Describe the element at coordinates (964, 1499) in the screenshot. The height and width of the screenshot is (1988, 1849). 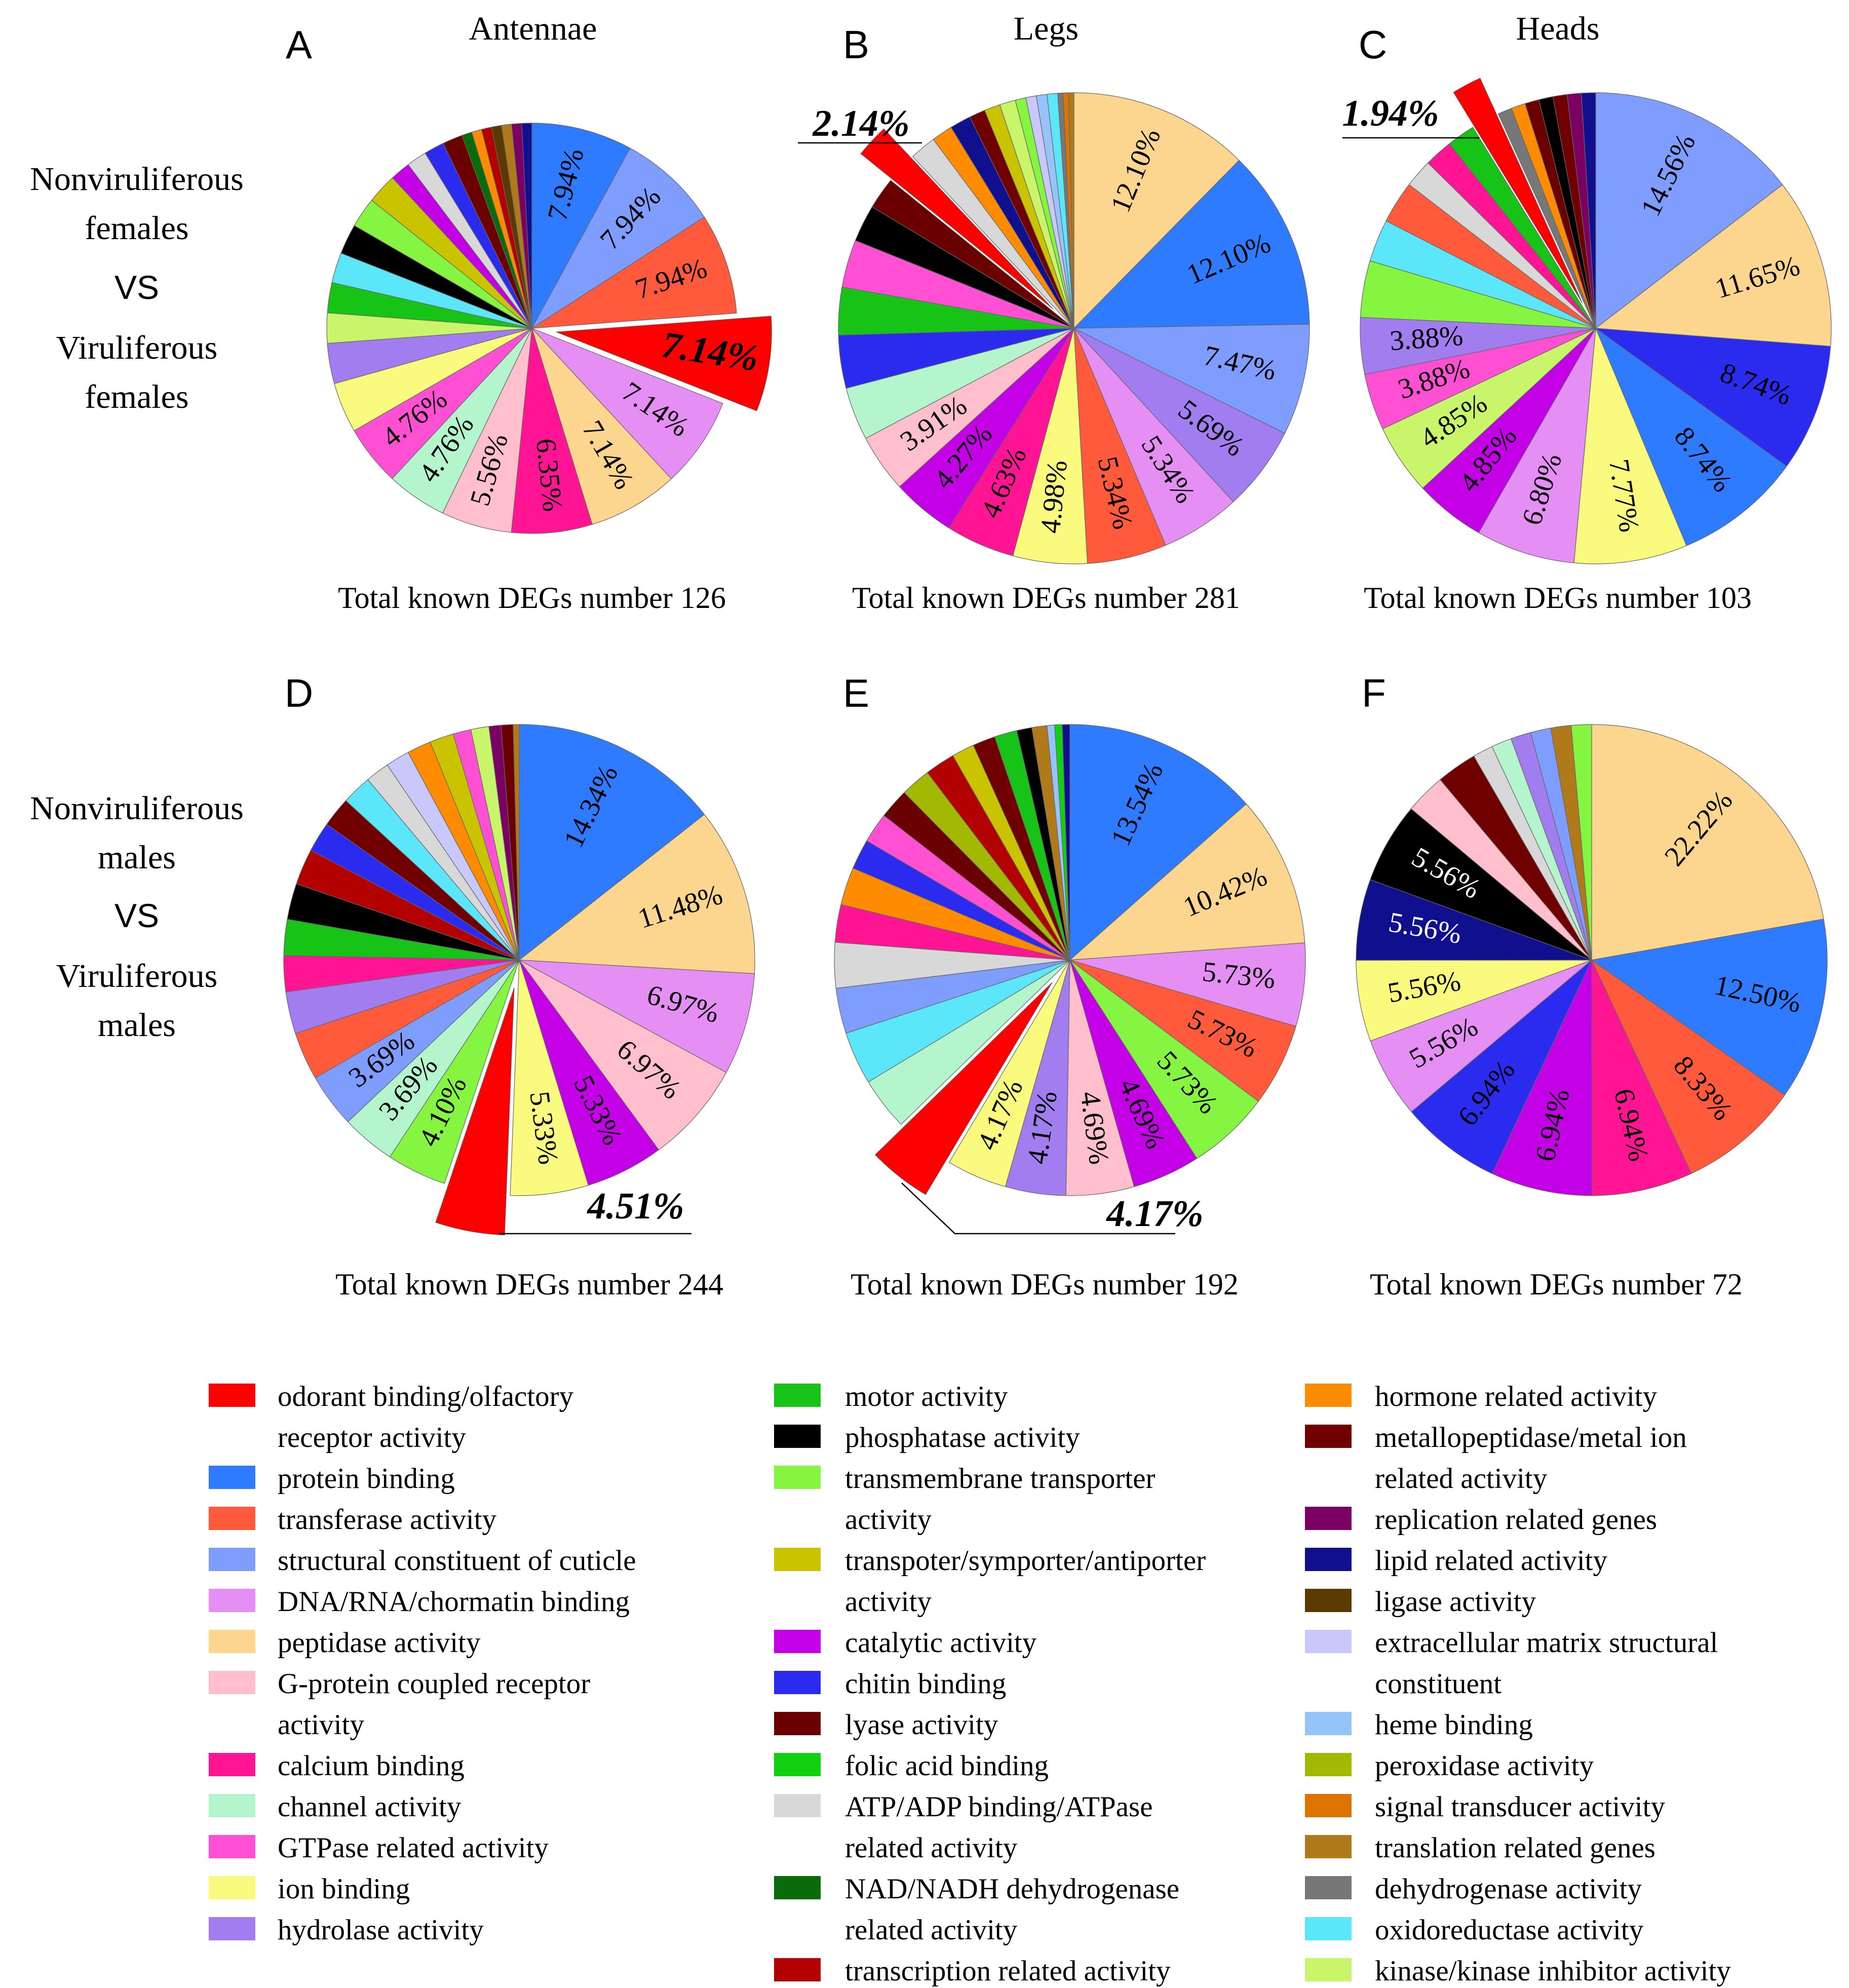
I see `legend-item-14: transmembrane transporter activity` at that location.